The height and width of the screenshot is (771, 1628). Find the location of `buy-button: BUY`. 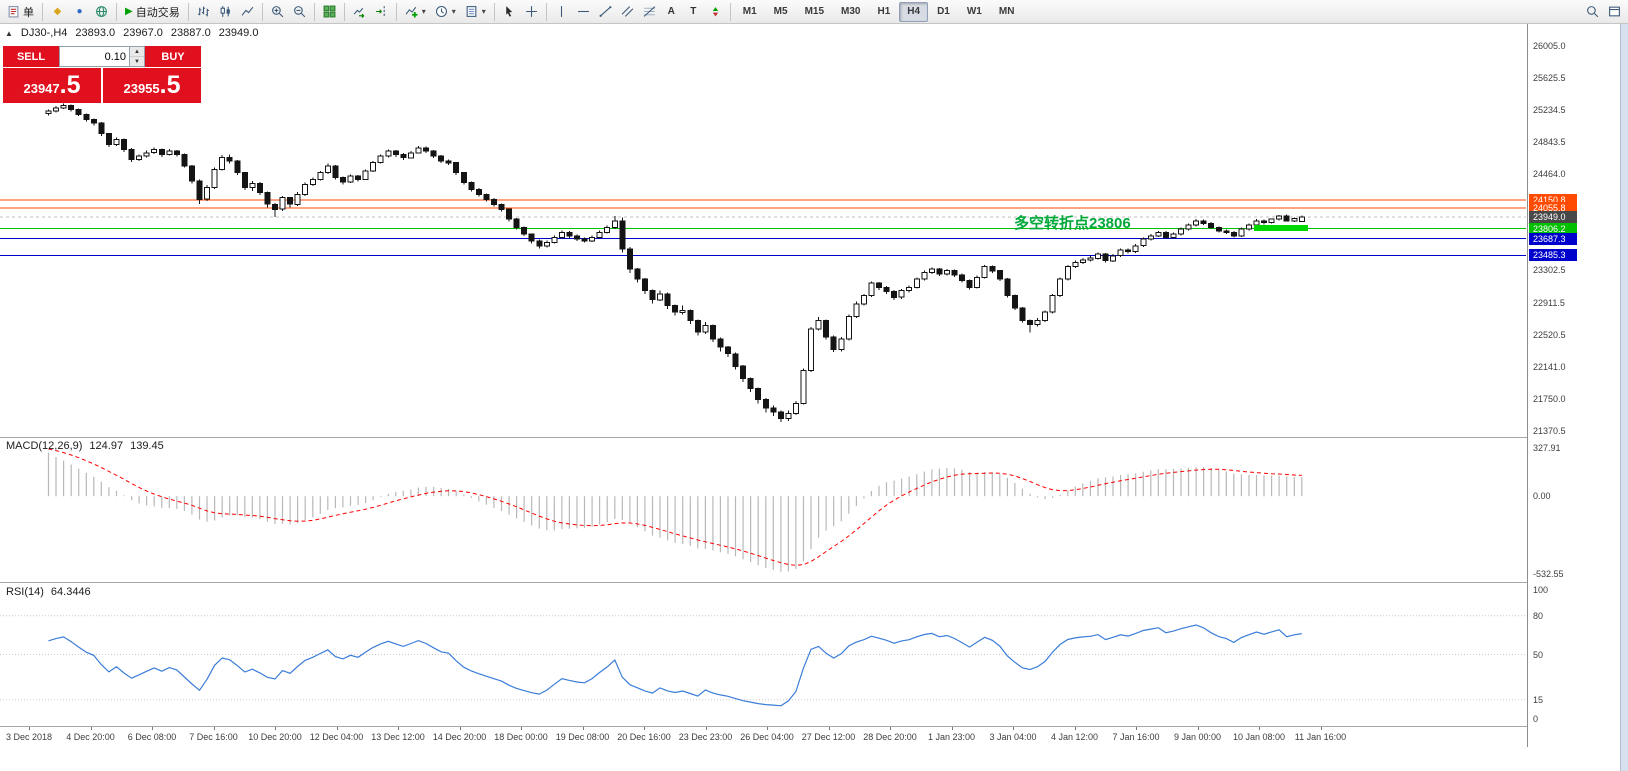

buy-button: BUY is located at coordinates (173, 56).